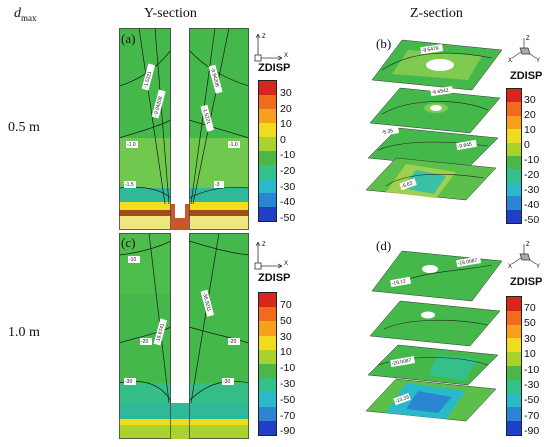  I want to click on contour-label-a-7: -1.5, so click(130, 184).